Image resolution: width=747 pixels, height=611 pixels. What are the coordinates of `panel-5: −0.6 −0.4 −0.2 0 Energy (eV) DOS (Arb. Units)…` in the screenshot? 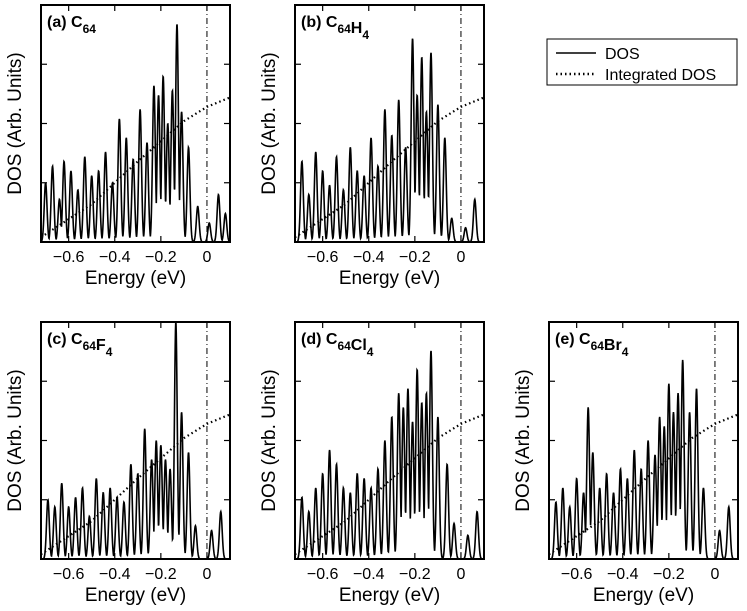 It's located at (626, 463).